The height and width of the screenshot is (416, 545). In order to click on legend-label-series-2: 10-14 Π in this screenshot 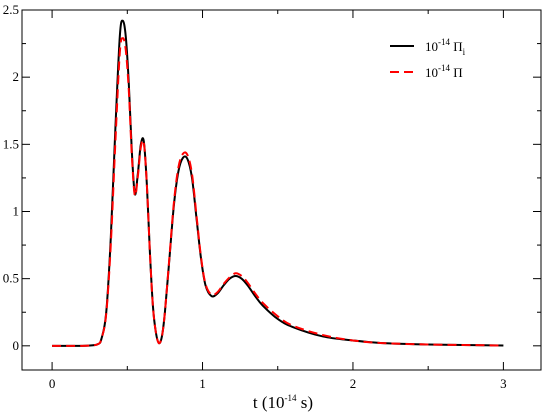, I will do `click(444, 71)`.